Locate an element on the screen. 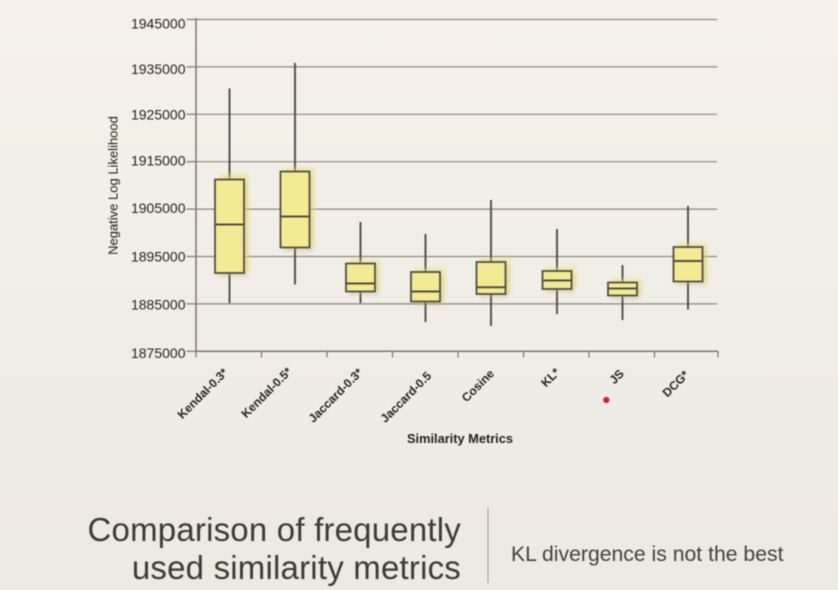 The width and height of the screenshot is (838, 590). svg-text: 1935000 is located at coordinates (158, 69).